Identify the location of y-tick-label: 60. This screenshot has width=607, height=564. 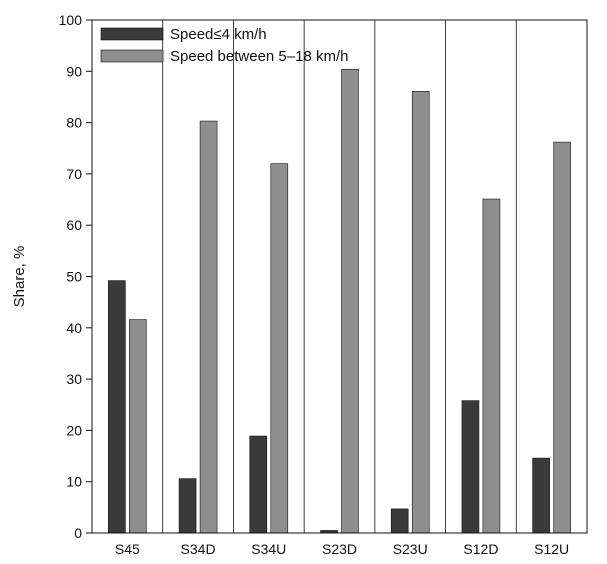
(74, 225).